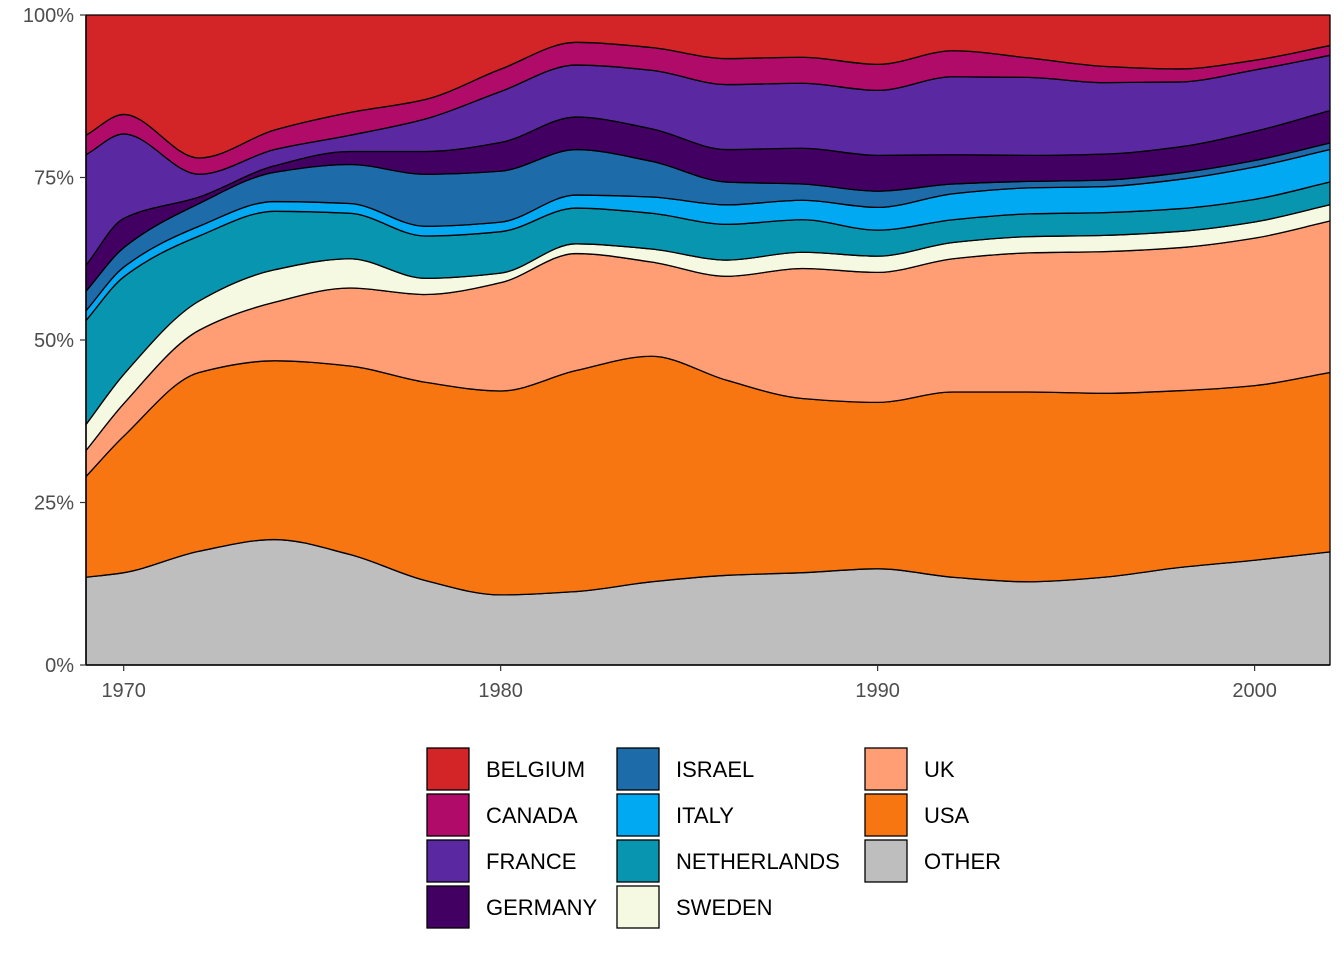  Describe the element at coordinates (877, 691) in the screenshot. I see `x-tick-label: 1990` at that location.